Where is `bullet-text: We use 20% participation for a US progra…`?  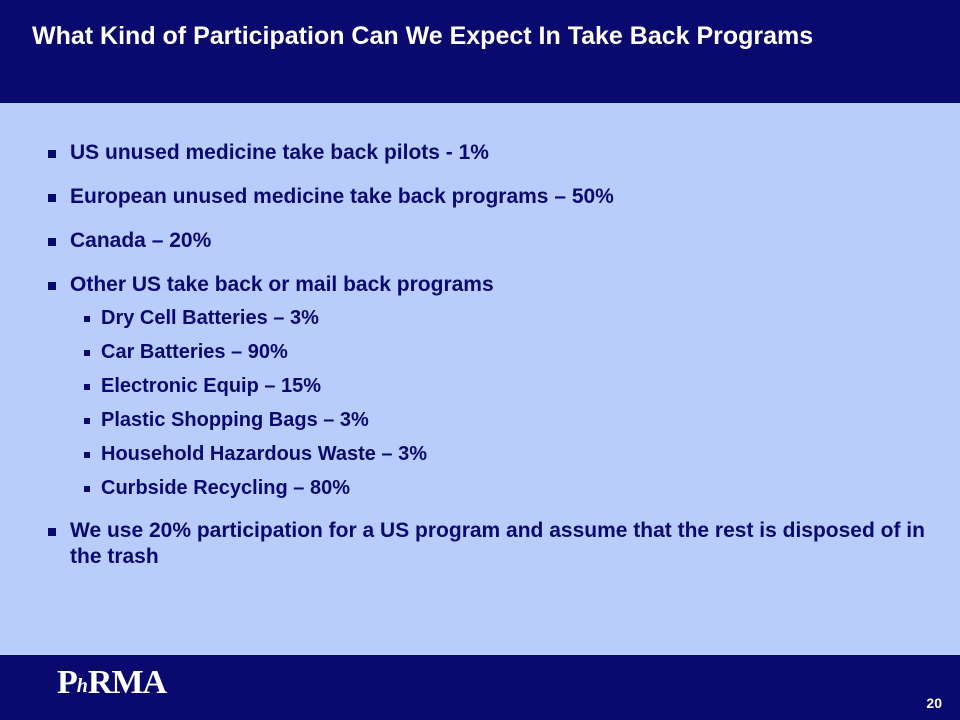
bullet-text: We use 20% participation for a US progra… is located at coordinates (497, 543).